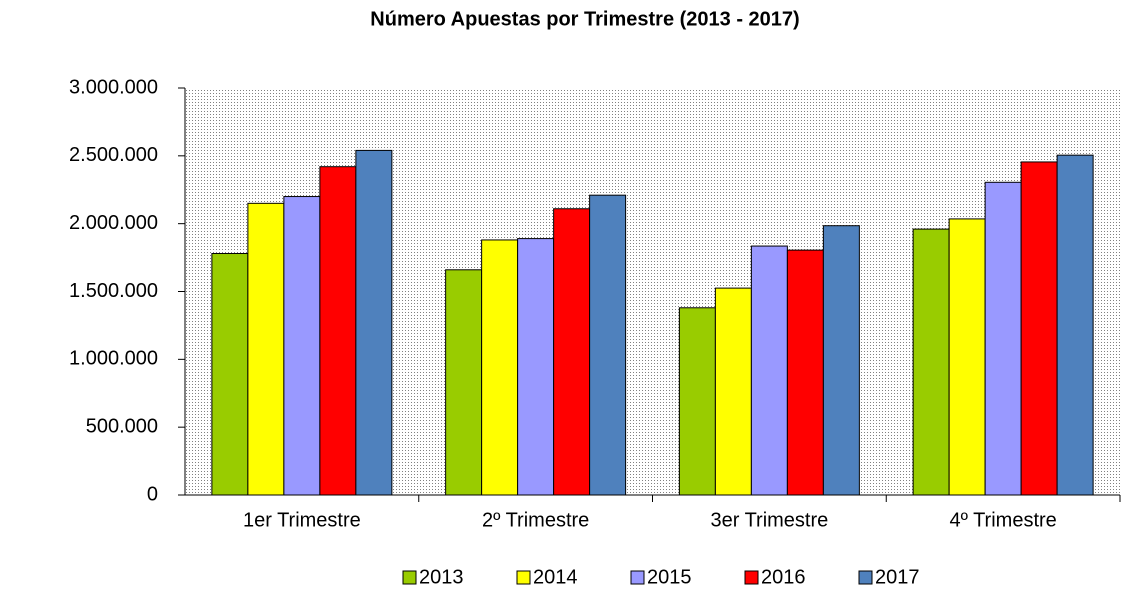 The image size is (1127, 590). What do you see at coordinates (535, 520) in the screenshot?
I see `x-tick-label: 2º Trimestre` at bounding box center [535, 520].